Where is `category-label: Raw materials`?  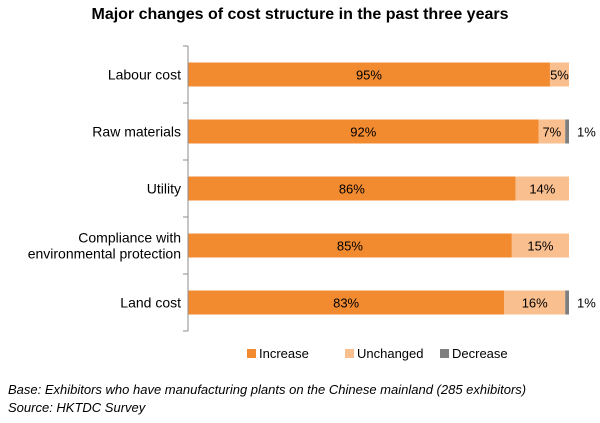 category-label: Raw materials is located at coordinates (136, 132).